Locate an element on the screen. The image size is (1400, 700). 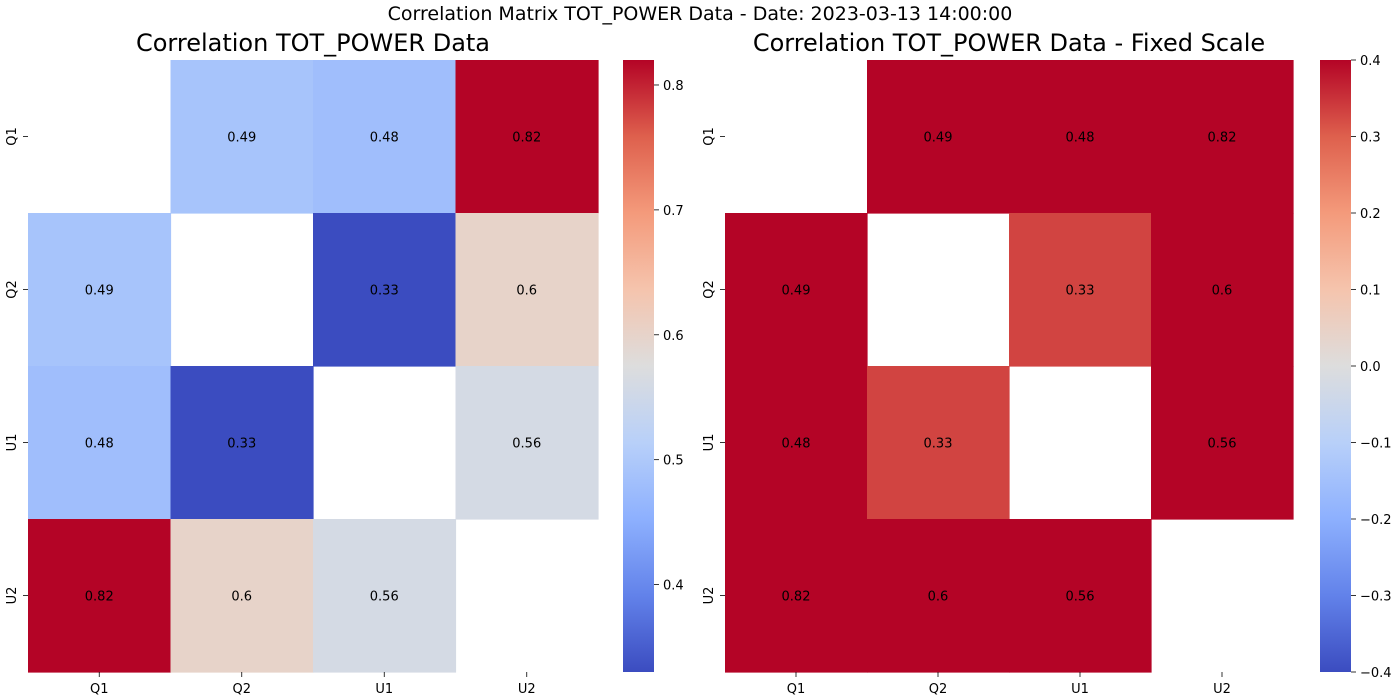
colorbar-tick-label: 0.6 is located at coordinates (673, 336).